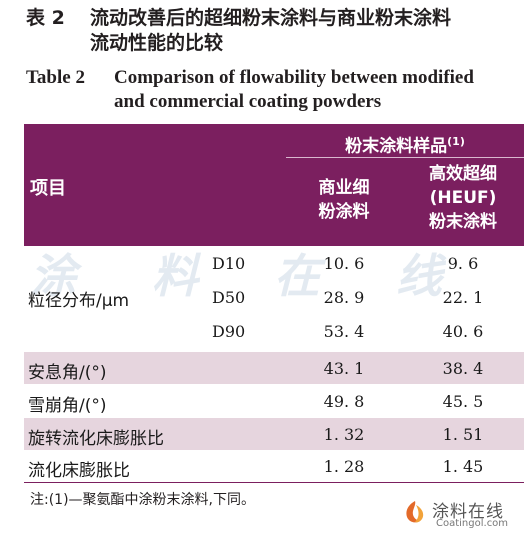  What do you see at coordinates (48, 188) in the screenshot?
I see `header-item: 项目` at bounding box center [48, 188].